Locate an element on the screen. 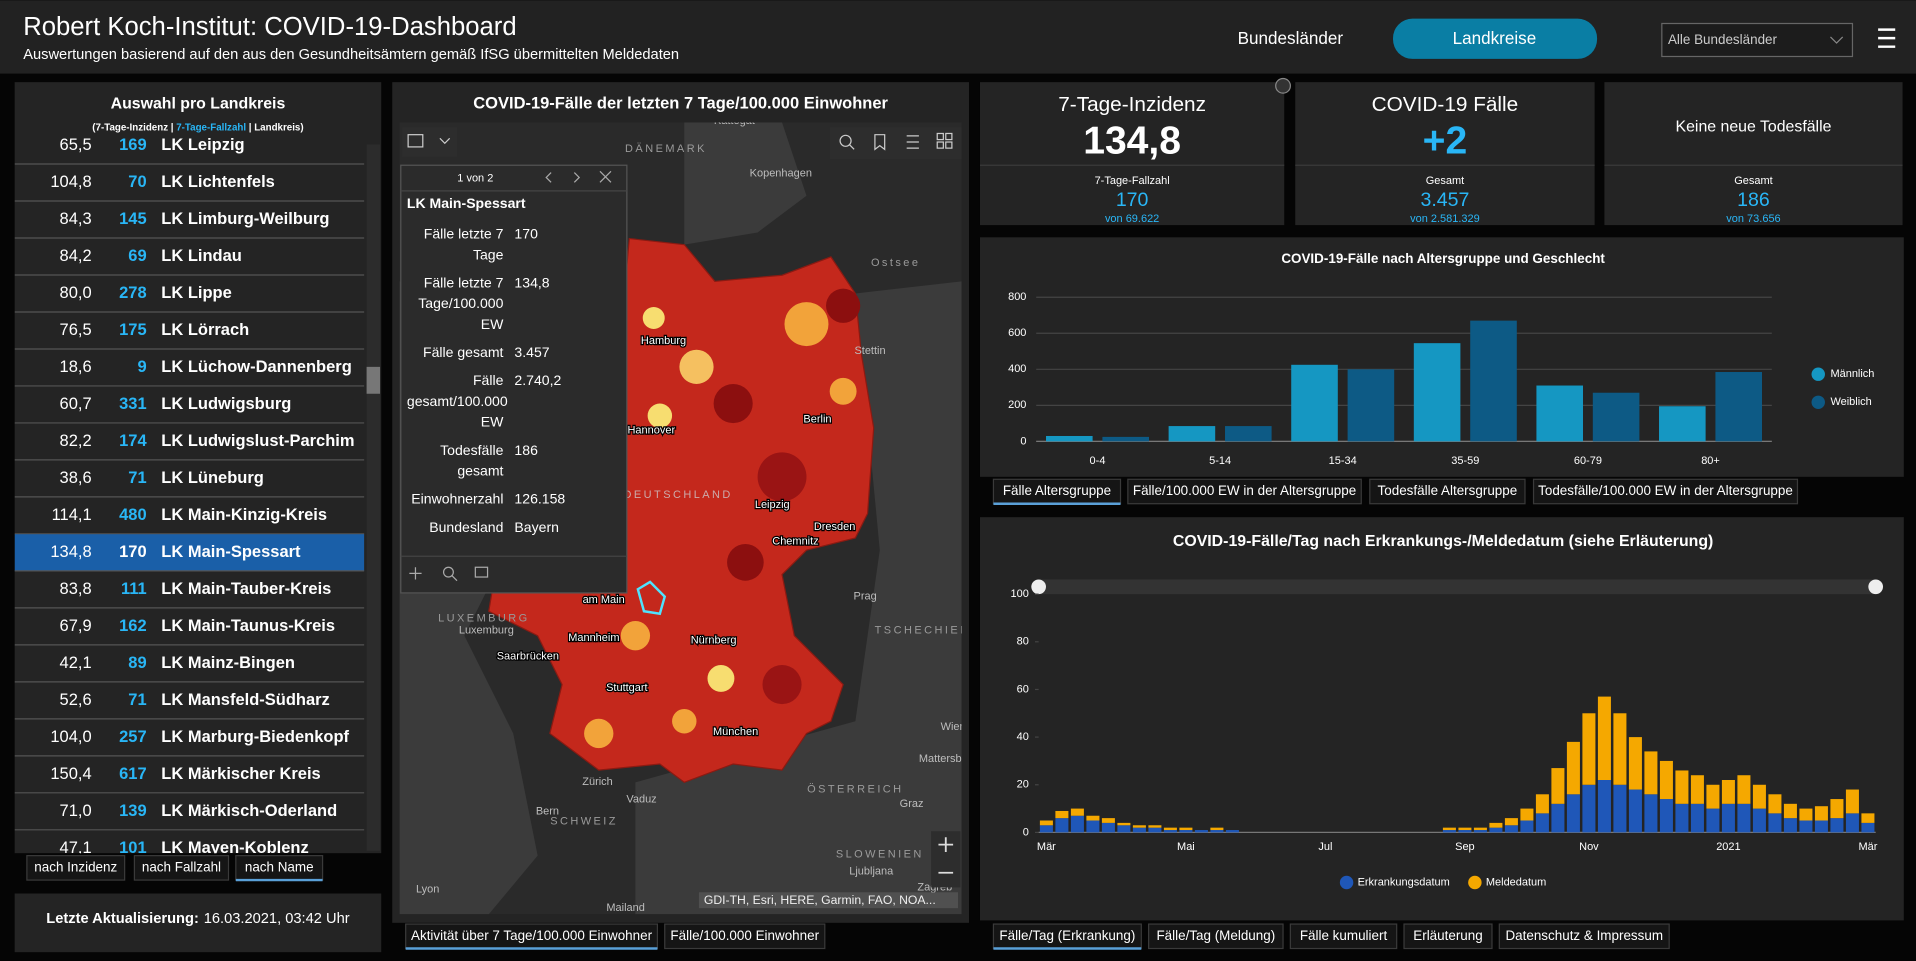 The height and width of the screenshot is (961, 1916). tab-label: Fälle kumuliert is located at coordinates (1344, 935).